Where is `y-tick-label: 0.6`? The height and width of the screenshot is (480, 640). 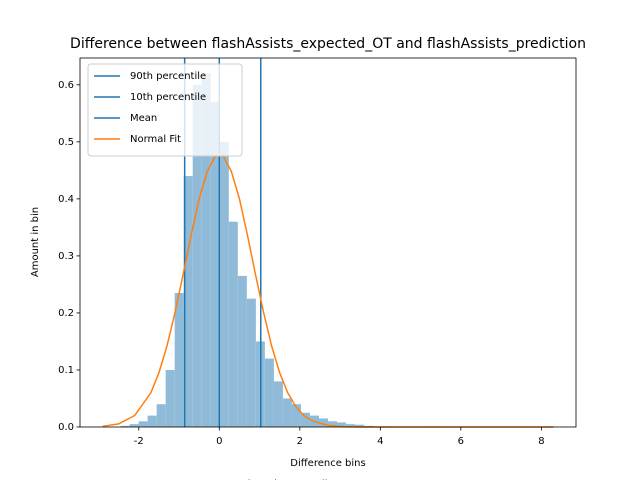
y-tick-label: 0.6 is located at coordinates (66, 85).